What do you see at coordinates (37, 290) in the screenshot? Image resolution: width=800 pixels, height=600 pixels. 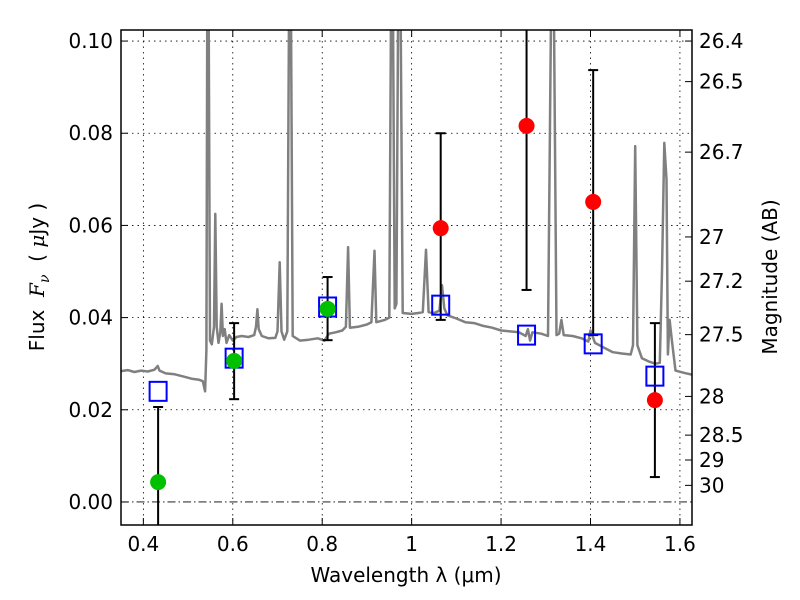 I see `y-axis-label-symbol: F` at bounding box center [37, 290].